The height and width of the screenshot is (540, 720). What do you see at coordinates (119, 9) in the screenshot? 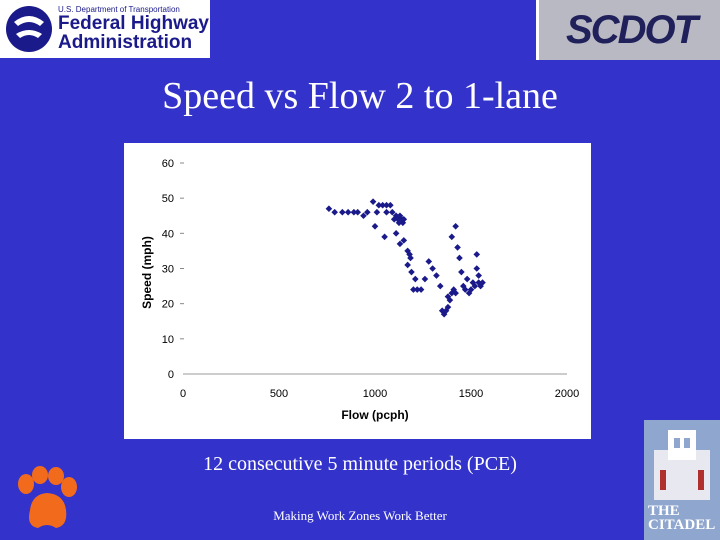
I see `fhwa-department: U.S. Department of Transportation` at bounding box center [119, 9].